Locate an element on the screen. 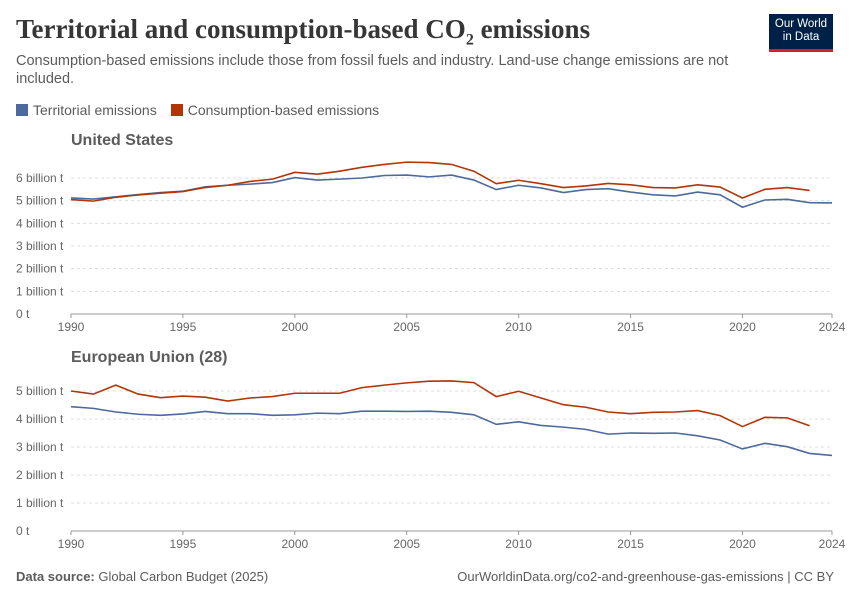  legend-item-territorial: Territorial emissions is located at coordinates (86, 110).